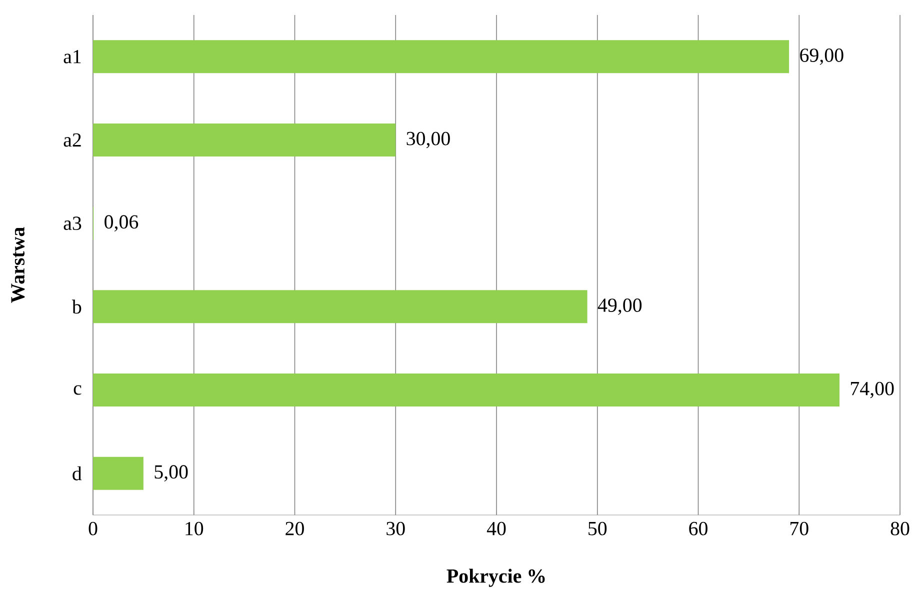 The width and height of the screenshot is (918, 610). Describe the element at coordinates (72, 140) in the screenshot. I see `y-tick-label: a2` at that location.